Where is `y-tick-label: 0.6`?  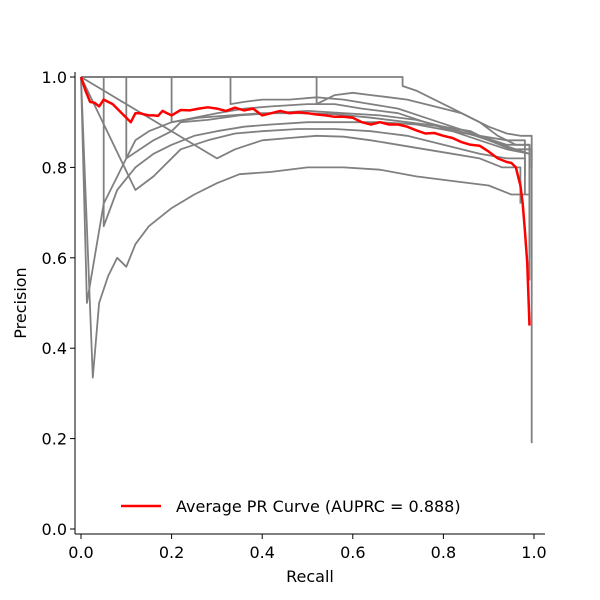 y-tick-label: 0.6 is located at coordinates (54, 258).